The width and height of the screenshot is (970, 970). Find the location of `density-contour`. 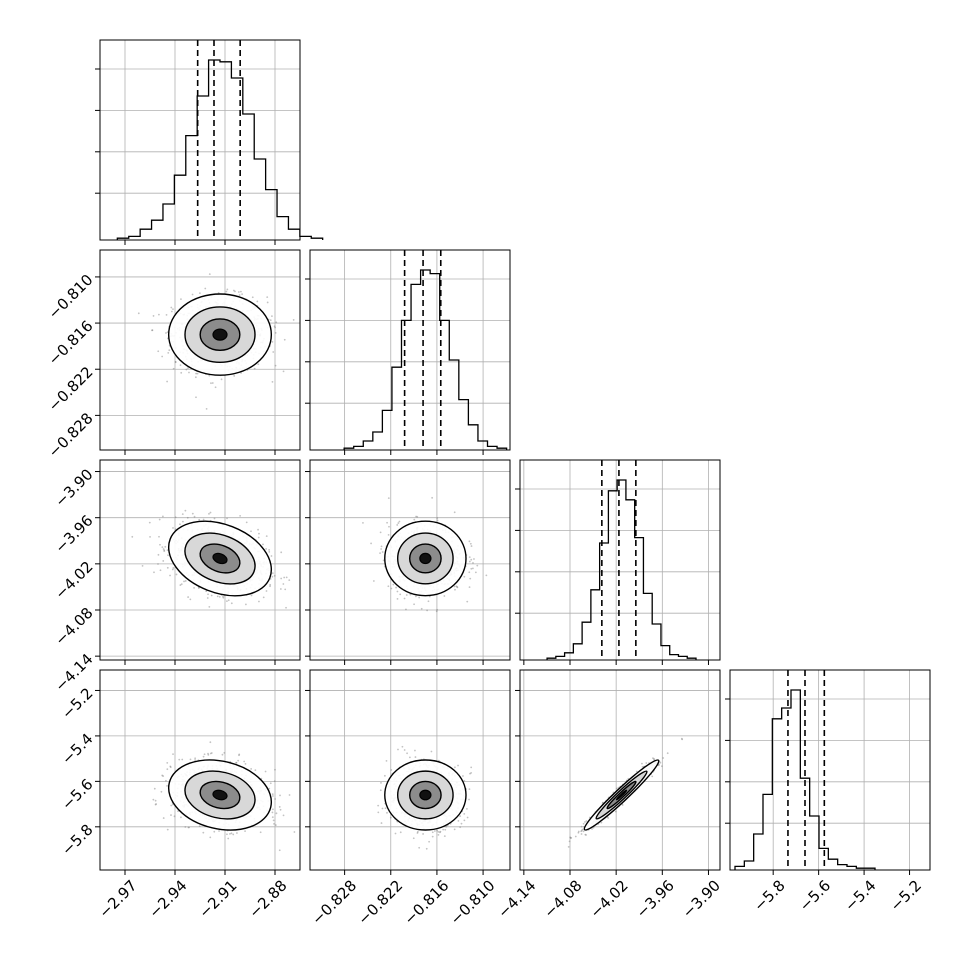

density-contour is located at coordinates (220, 334).